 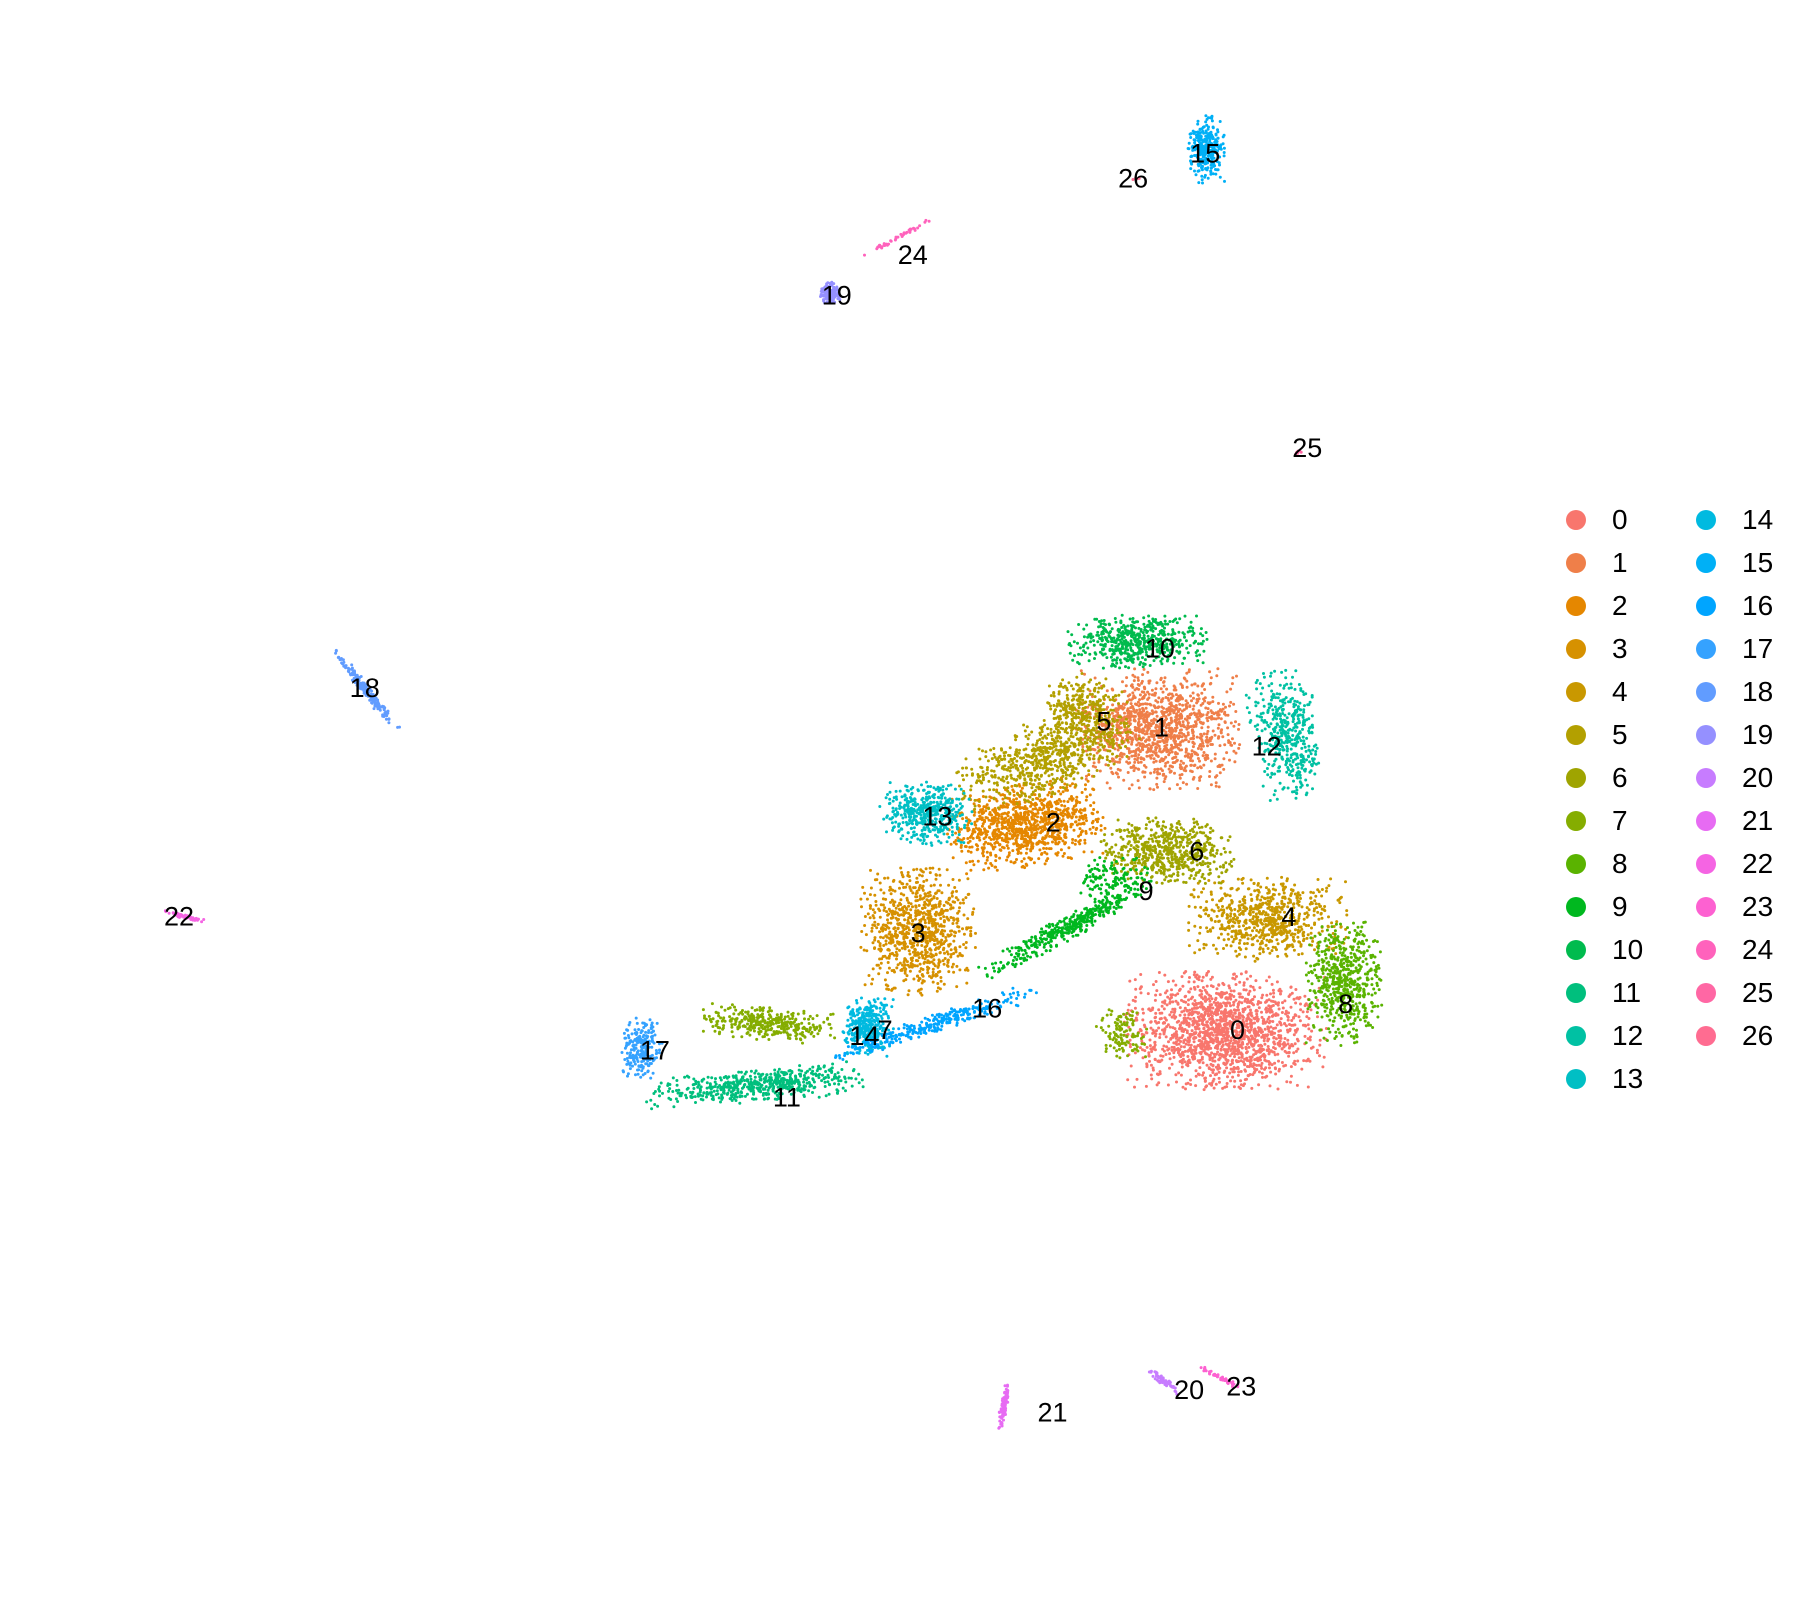 I want to click on cluster-4-points, so click(x=1268, y=919).